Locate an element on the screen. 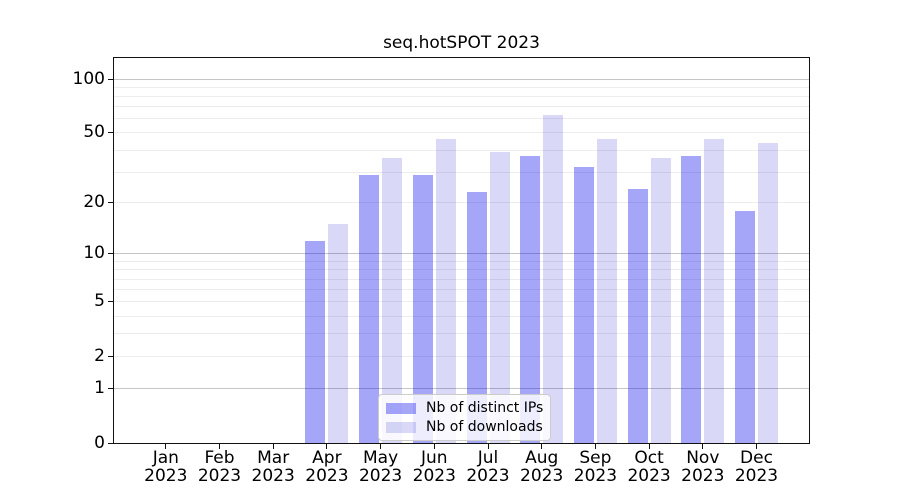  x-tick-label-aug: Aug 2023 is located at coordinates (542, 467).